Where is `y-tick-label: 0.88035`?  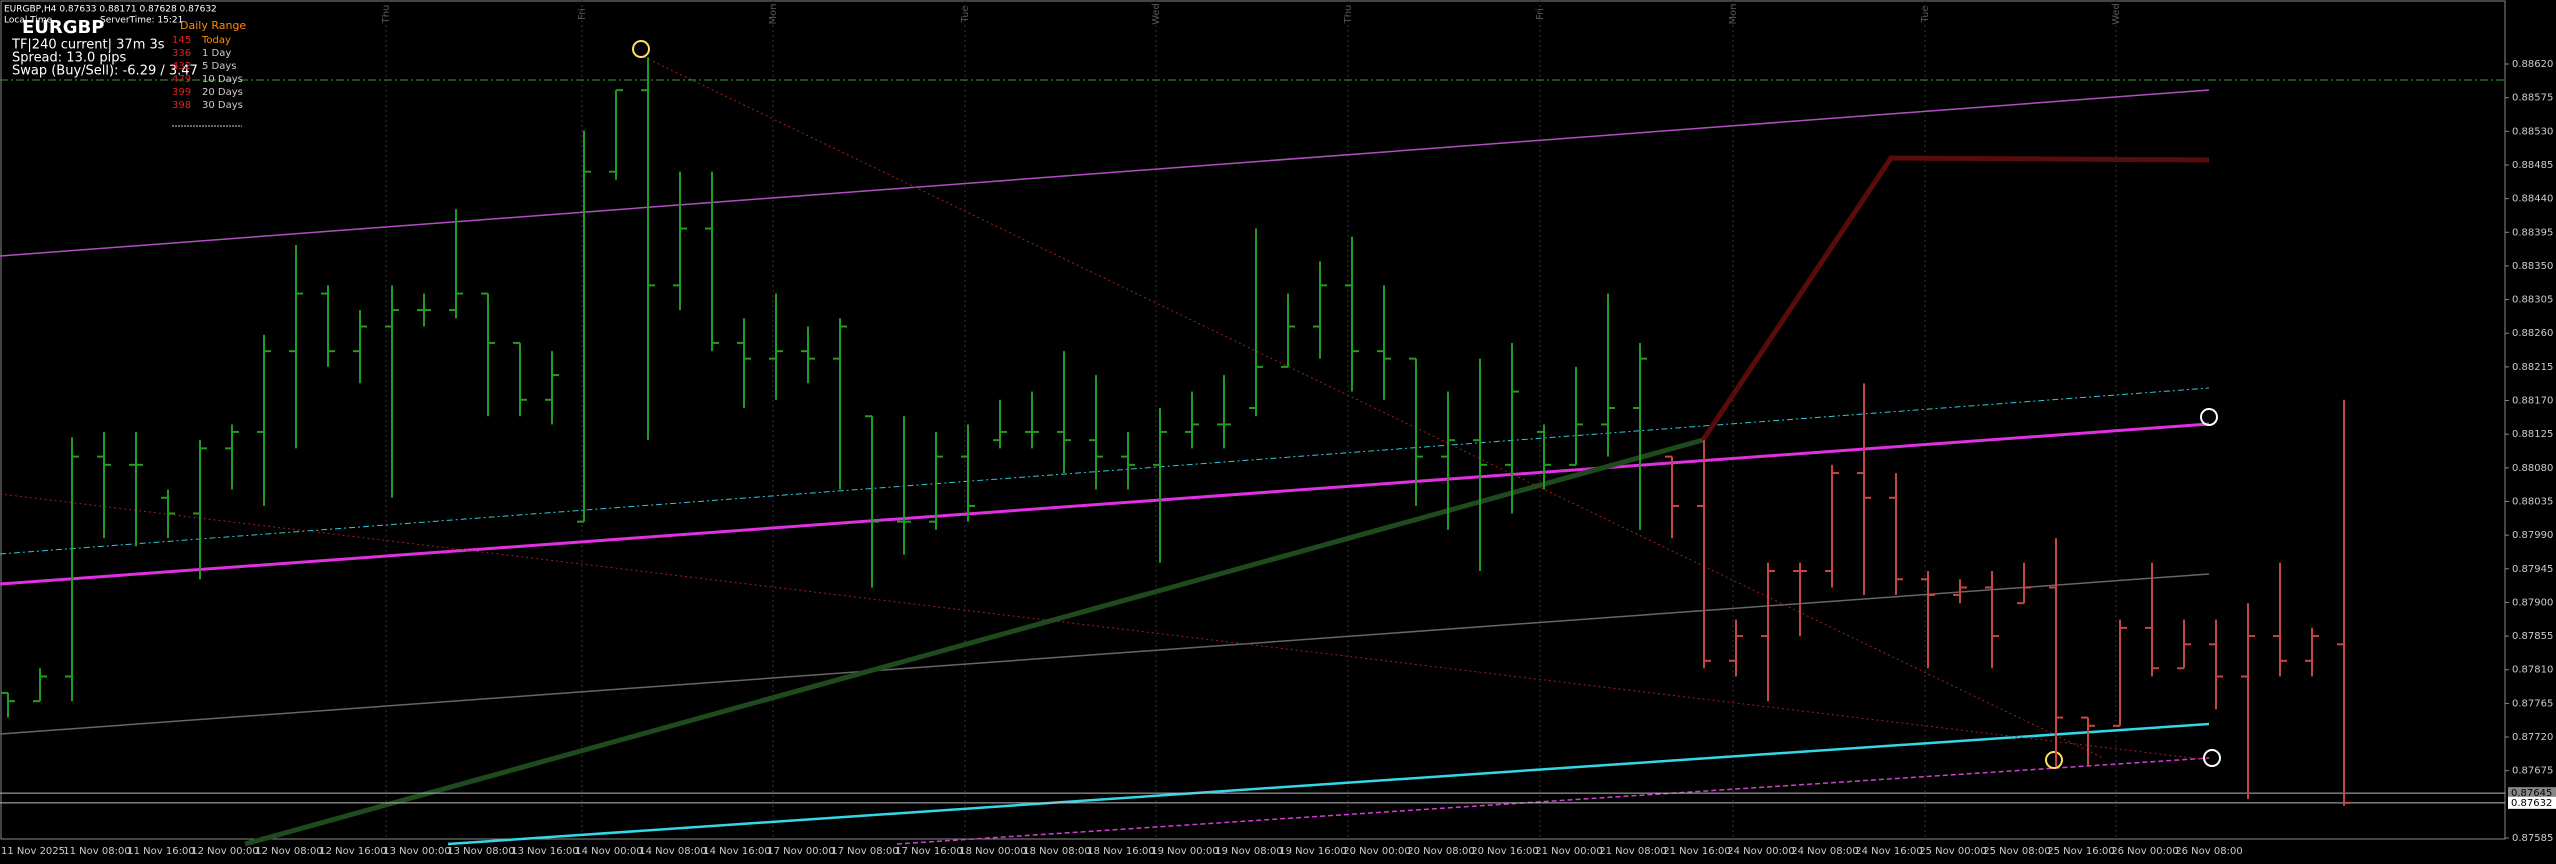 y-tick-label: 0.88035 is located at coordinates (2532, 501).